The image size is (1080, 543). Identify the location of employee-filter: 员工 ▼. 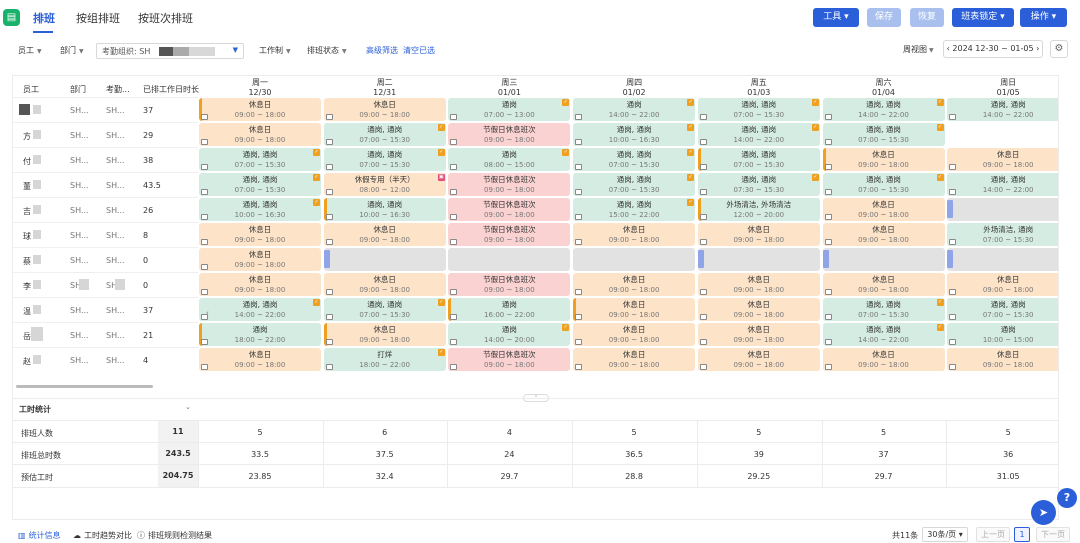
(30, 50).